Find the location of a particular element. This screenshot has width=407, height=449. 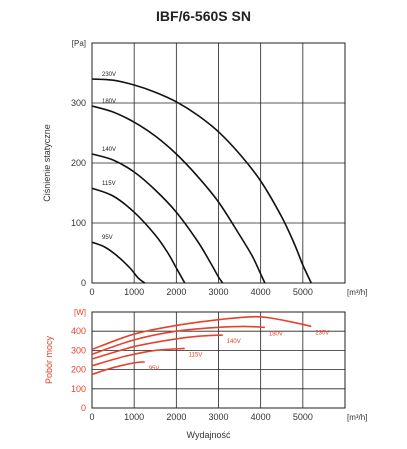

pressure-x-tick-label: 3000 is located at coordinates (218, 292).